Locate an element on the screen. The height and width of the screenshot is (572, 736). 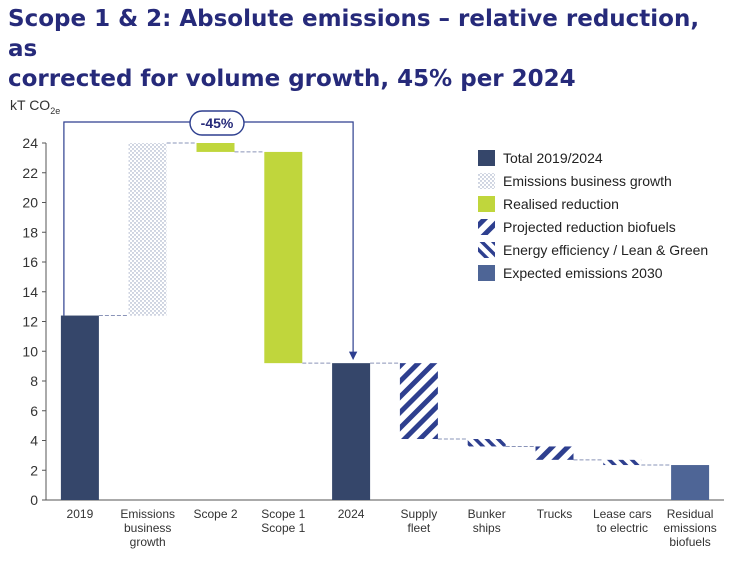
y-tick-label: 8 is located at coordinates (34, 381).